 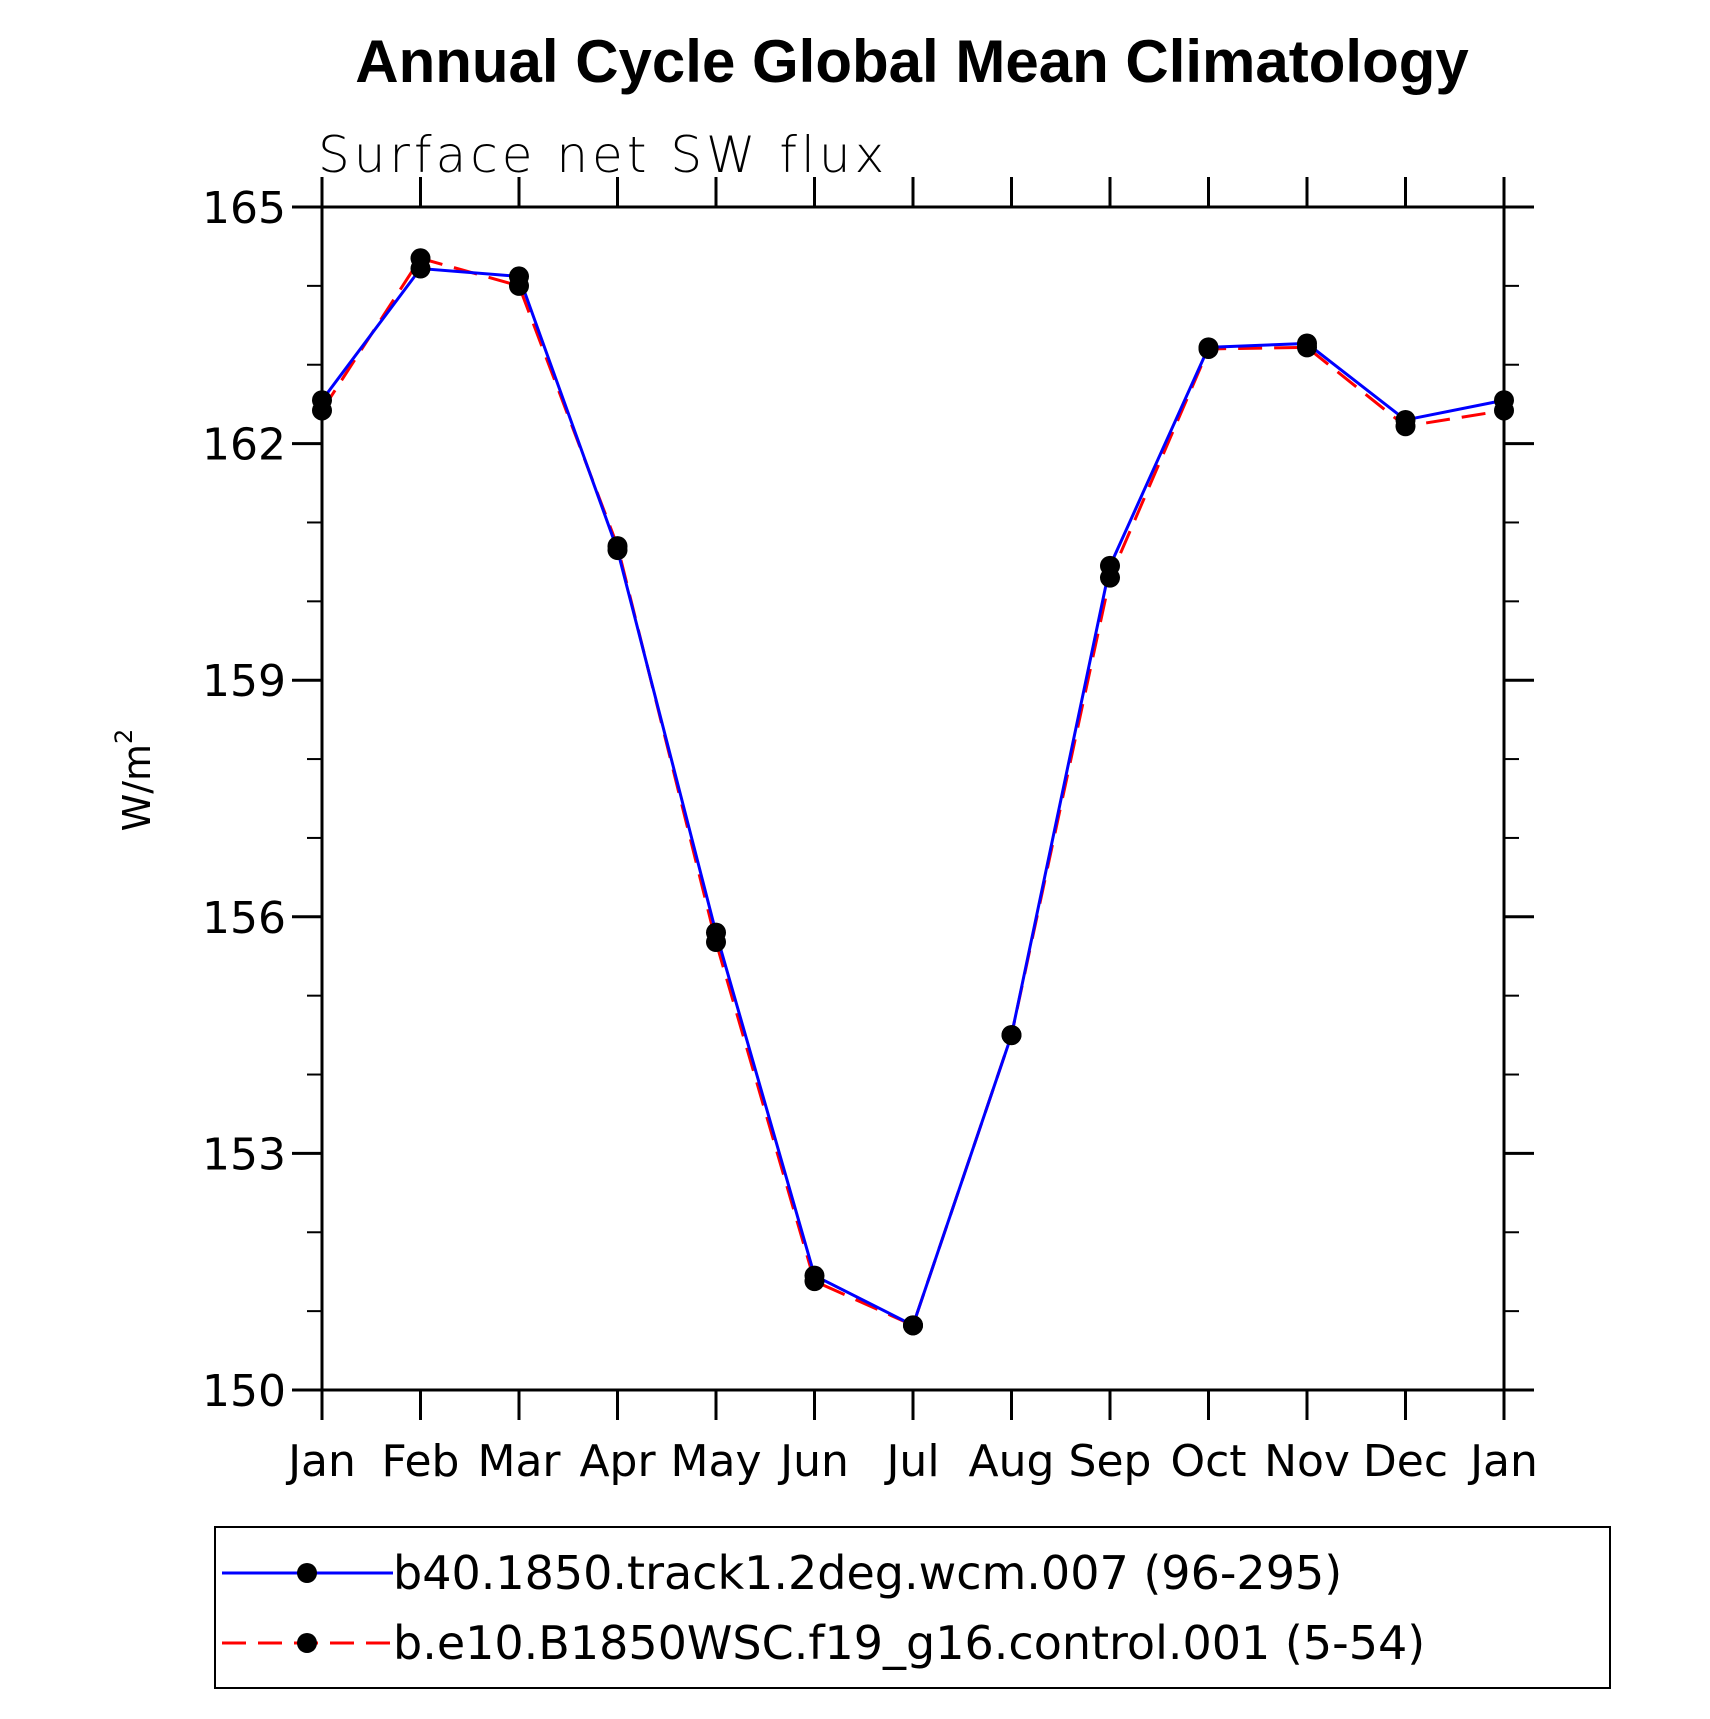 I want to click on y-tick-label: 150, so click(x=244, y=1391).